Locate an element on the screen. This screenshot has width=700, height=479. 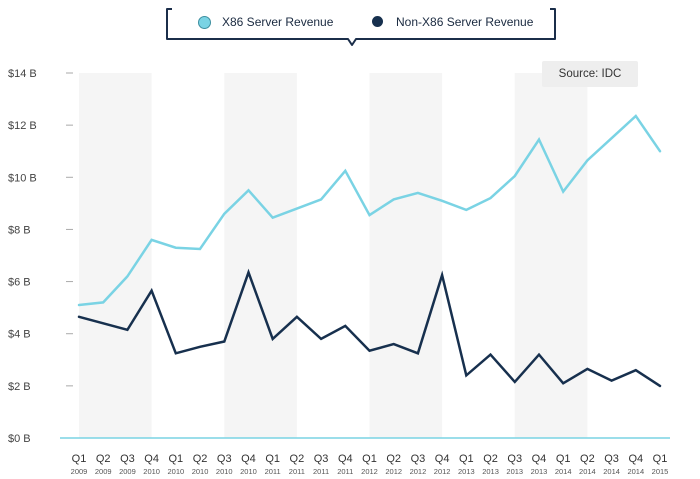
legend-swatch-x86 is located at coordinates (204, 22).